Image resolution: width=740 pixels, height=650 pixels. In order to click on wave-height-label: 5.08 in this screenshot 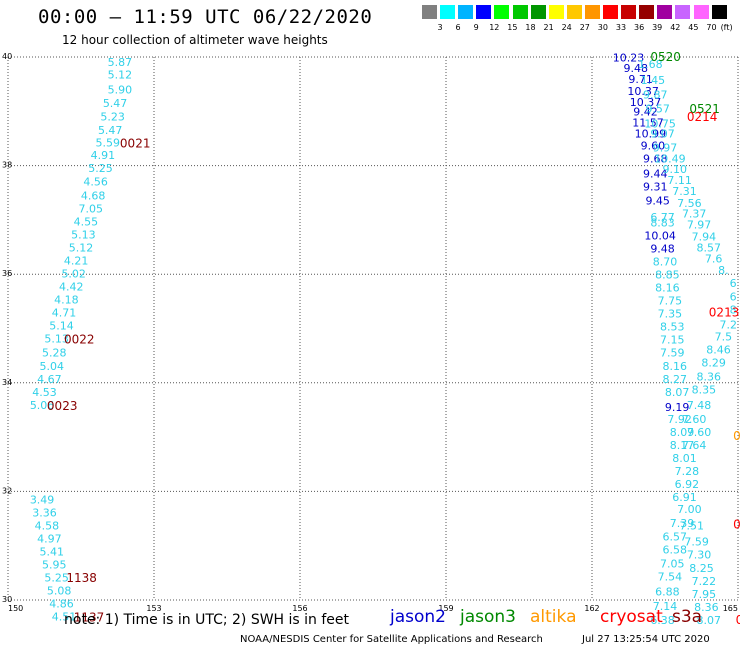, I will do `click(59, 591)`.